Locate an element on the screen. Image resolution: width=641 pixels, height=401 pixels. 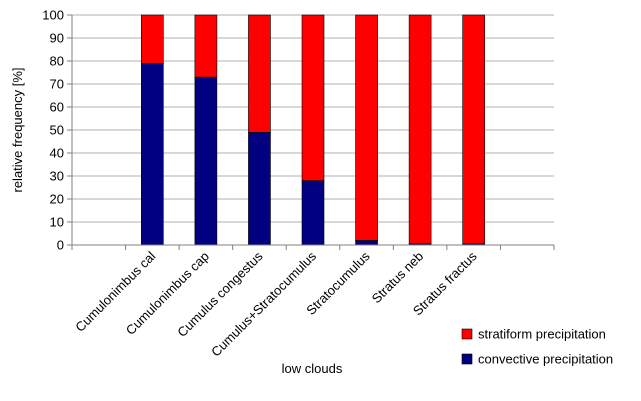
y-tick-label: 90 is located at coordinates (57, 38).